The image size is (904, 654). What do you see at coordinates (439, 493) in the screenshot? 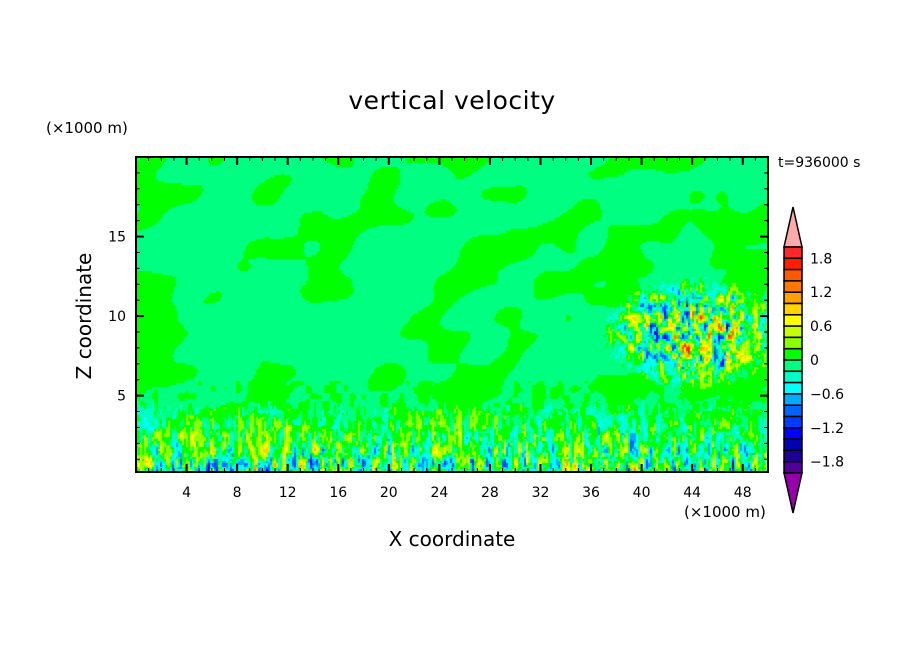
I see `x-tick-label: 24` at bounding box center [439, 493].